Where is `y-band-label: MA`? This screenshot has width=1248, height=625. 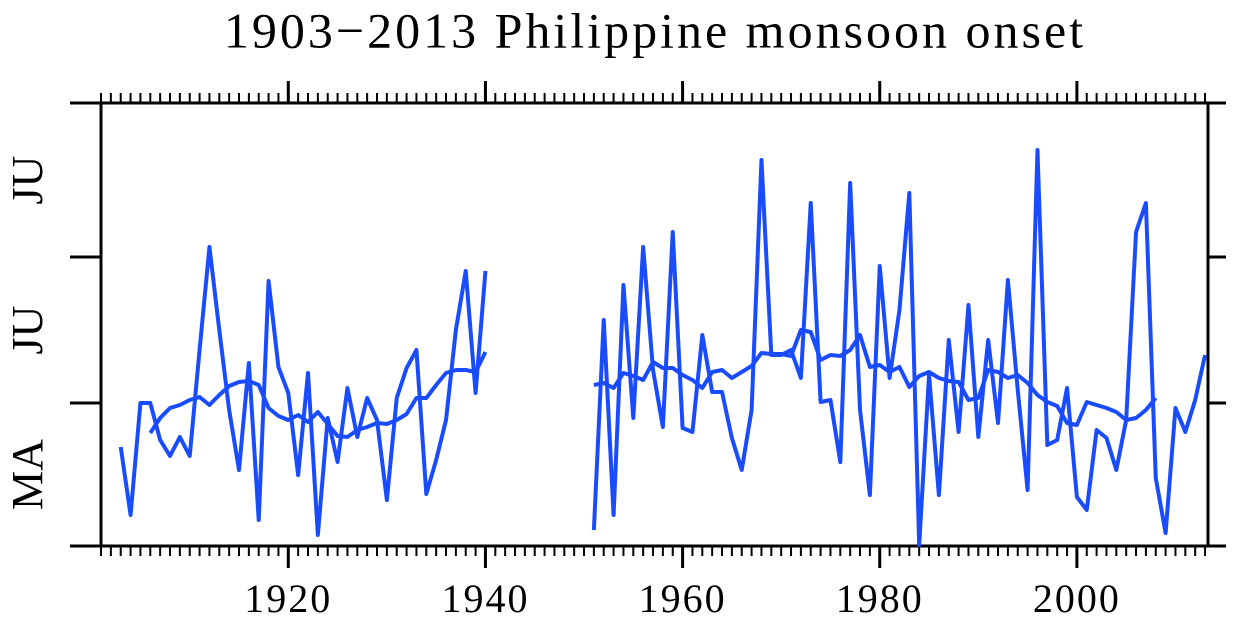 y-band-label: MA is located at coordinates (27, 474).